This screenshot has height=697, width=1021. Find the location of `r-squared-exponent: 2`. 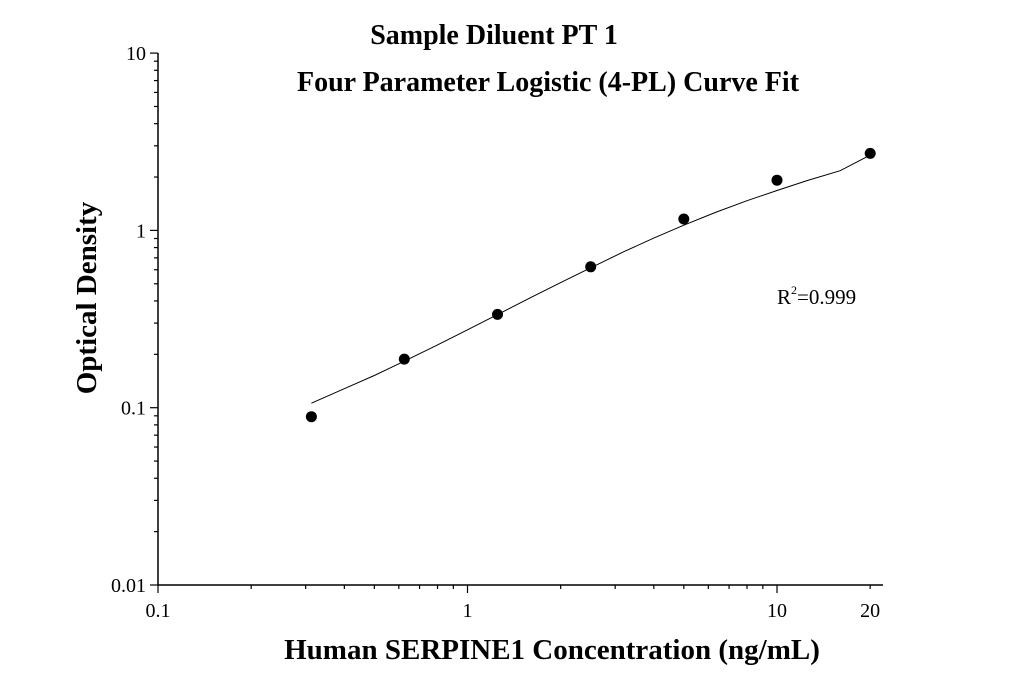

r-squared-exponent: 2 is located at coordinates (794, 290).